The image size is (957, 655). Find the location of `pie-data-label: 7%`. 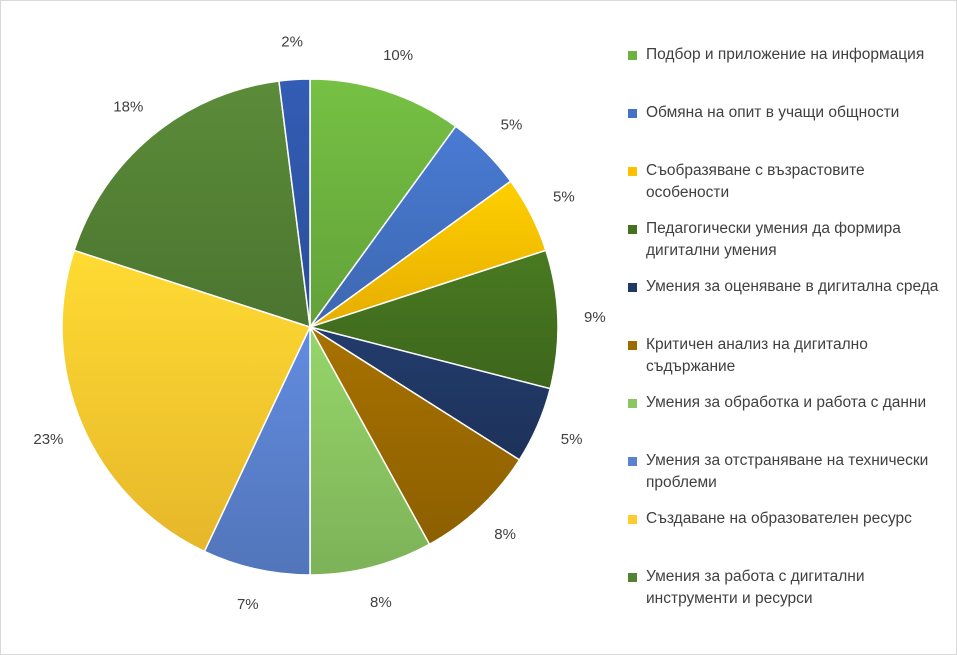

pie-data-label: 7% is located at coordinates (248, 604).